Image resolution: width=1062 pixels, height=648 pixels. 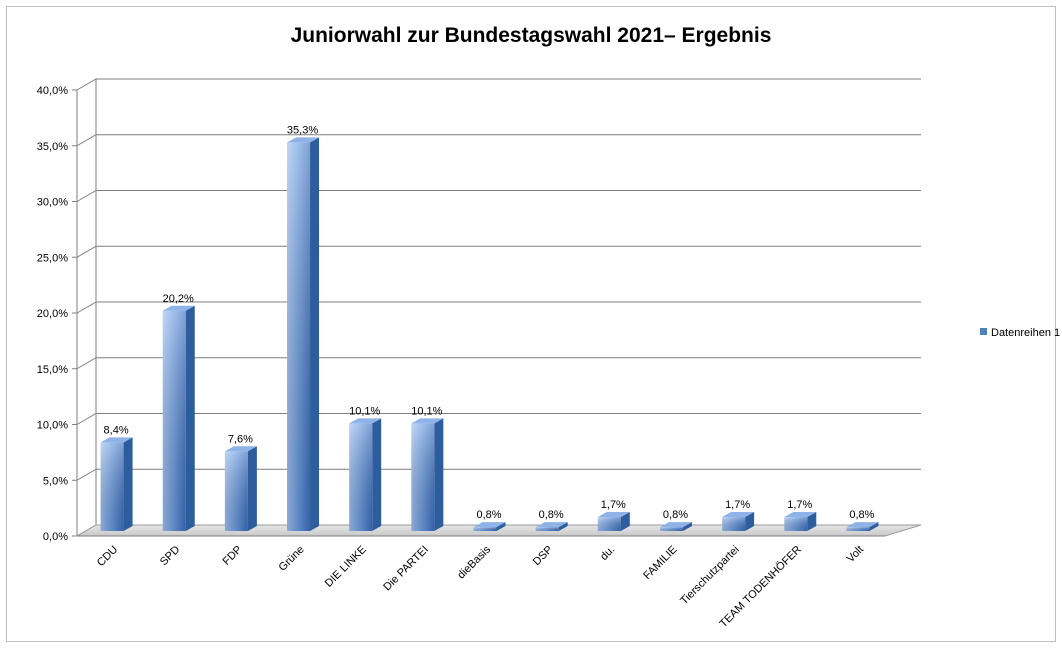 What do you see at coordinates (983, 331) in the screenshot?
I see `legend-swatch` at bounding box center [983, 331].